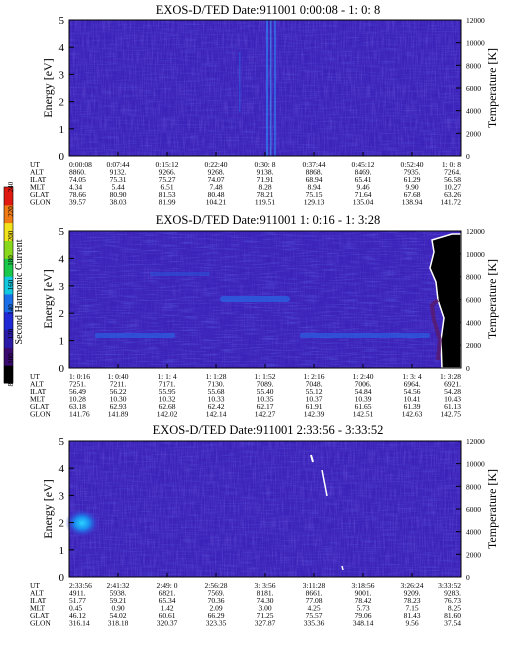  What do you see at coordinates (452, 593) in the screenshot?
I see `table-cell: 9283.` at bounding box center [452, 593].